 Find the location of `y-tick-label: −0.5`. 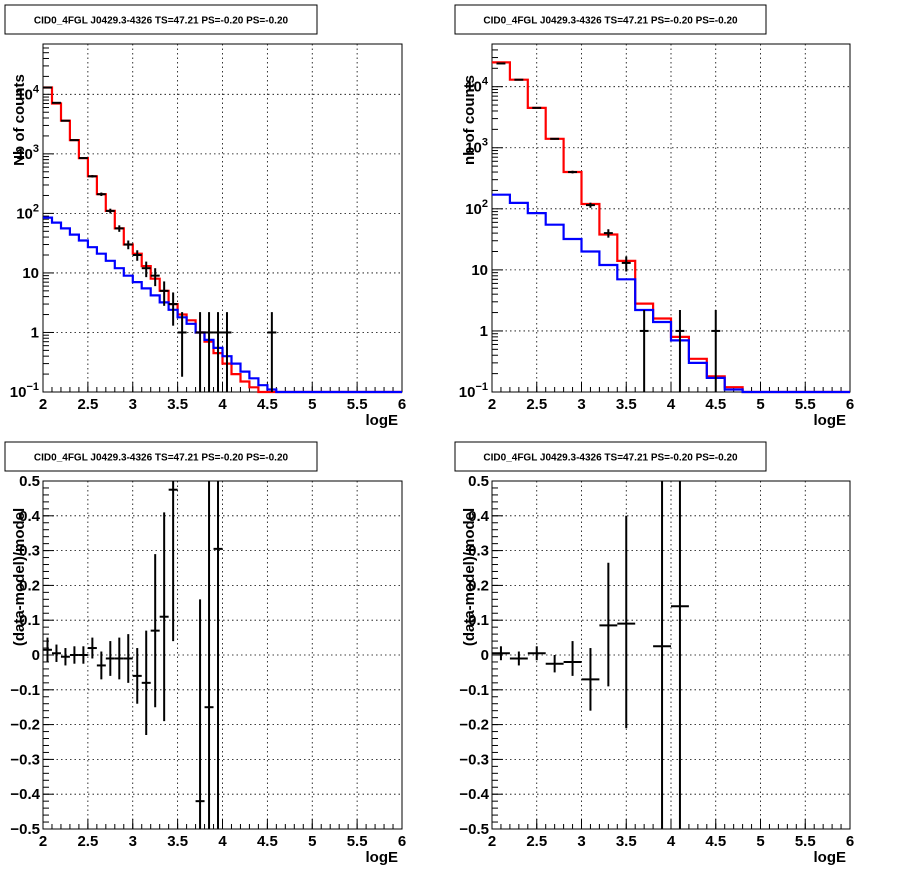

y-tick-label: −0.5 is located at coordinates (25, 829).